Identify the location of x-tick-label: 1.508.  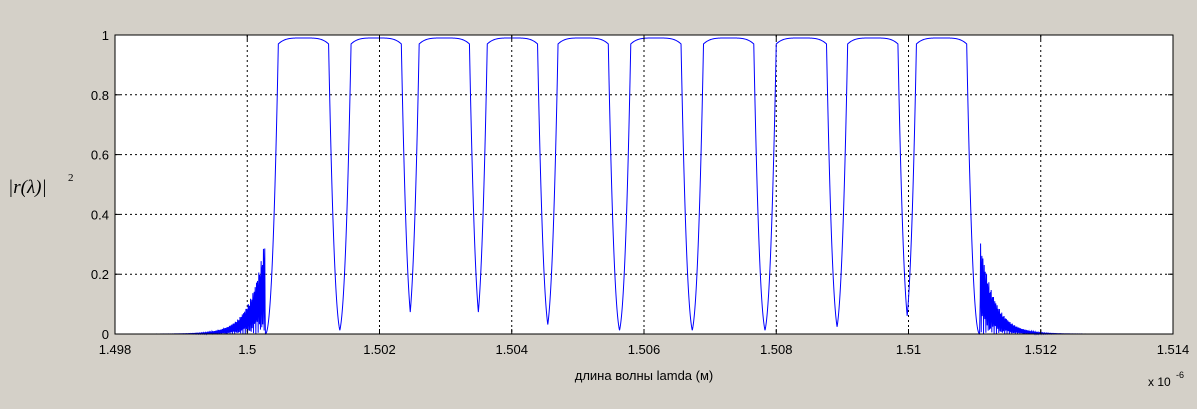
(776, 349).